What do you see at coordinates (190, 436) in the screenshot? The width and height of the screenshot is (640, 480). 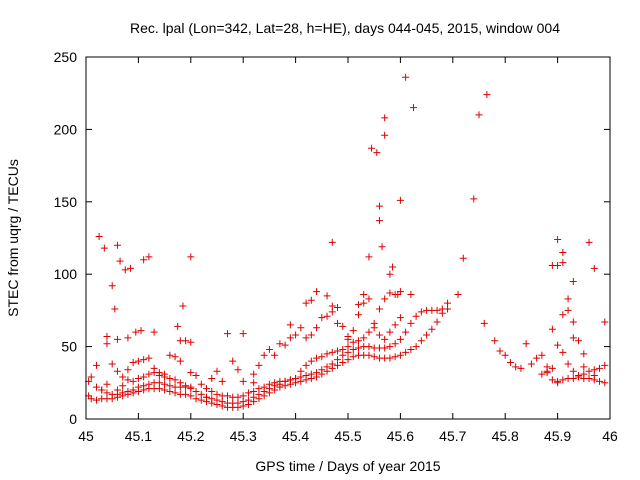 I see `x-tick-label: 45.2` at bounding box center [190, 436].